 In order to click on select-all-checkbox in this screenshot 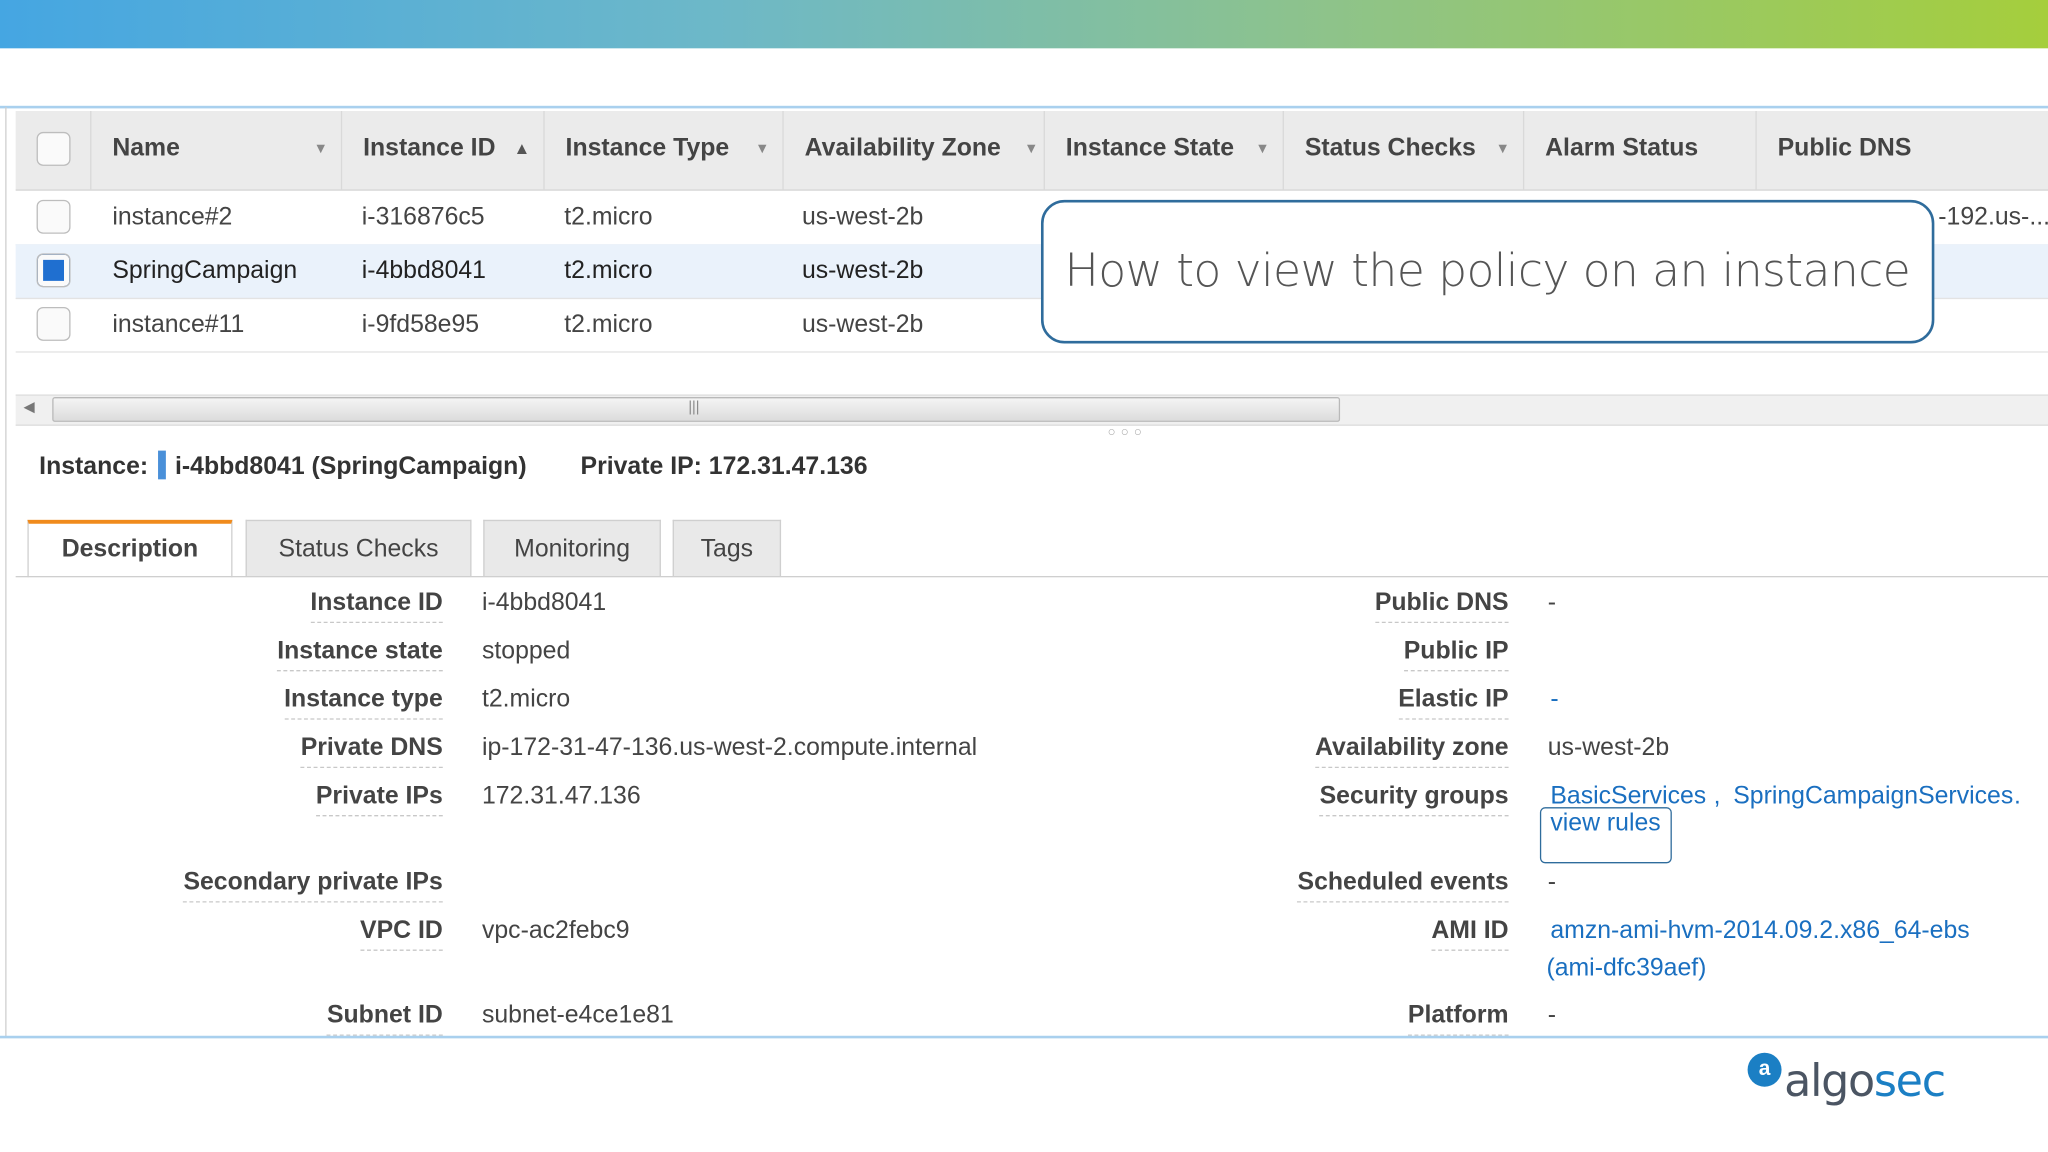, I will do `click(53, 148)`.